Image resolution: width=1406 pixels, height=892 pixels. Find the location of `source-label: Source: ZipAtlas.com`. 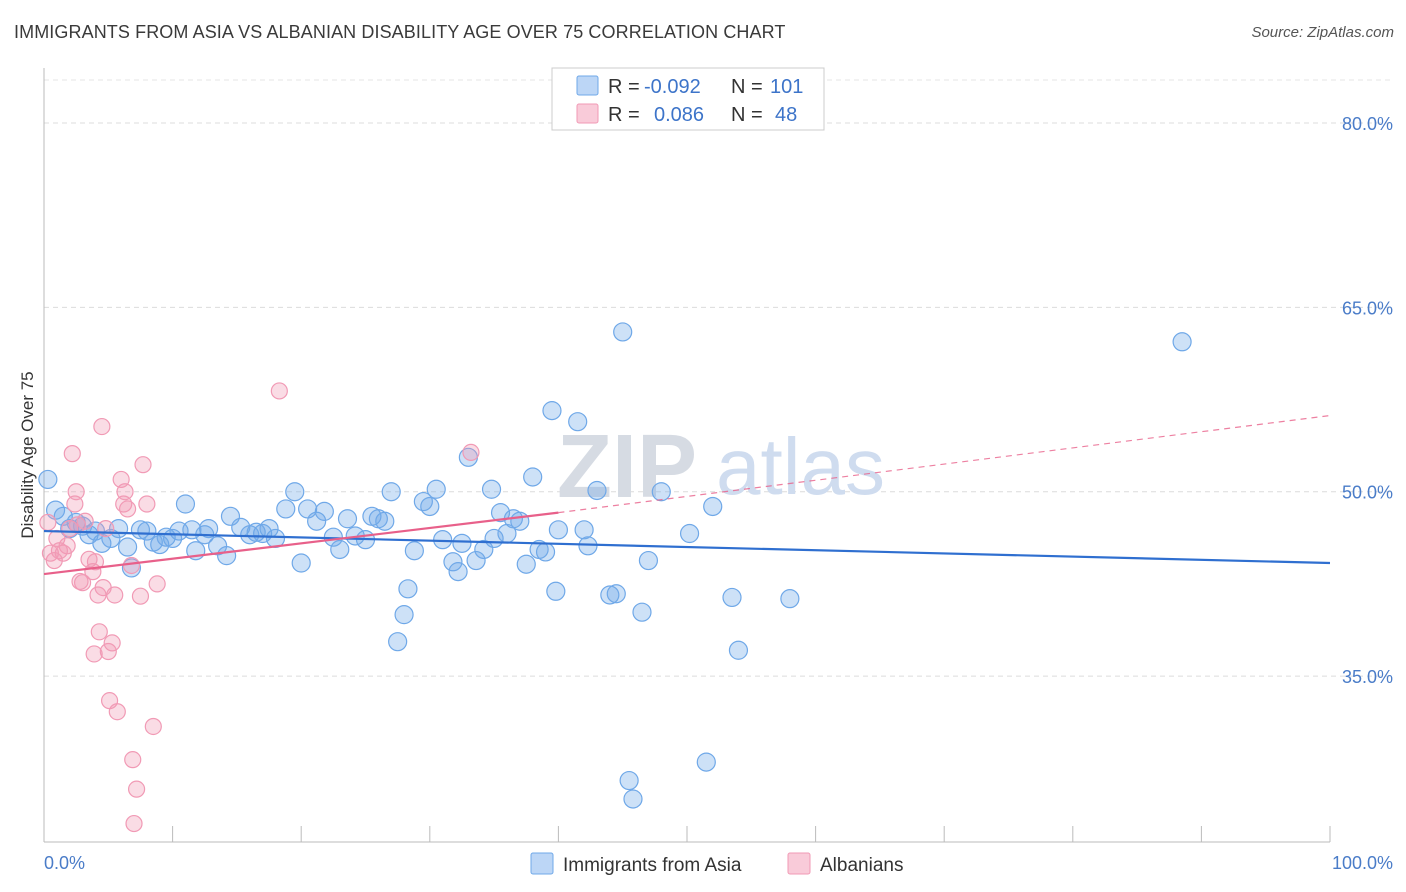

source-label: Source: ZipAtlas.com is located at coordinates (1322, 32).